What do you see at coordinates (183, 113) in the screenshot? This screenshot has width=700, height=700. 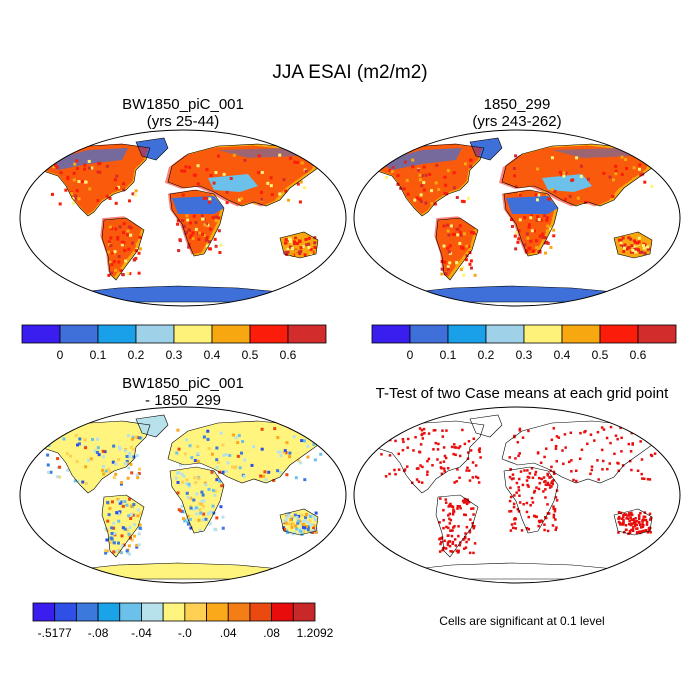 I see `panel-title-top-left: BW1850_piC_001 (yrs 25-44)` at bounding box center [183, 113].